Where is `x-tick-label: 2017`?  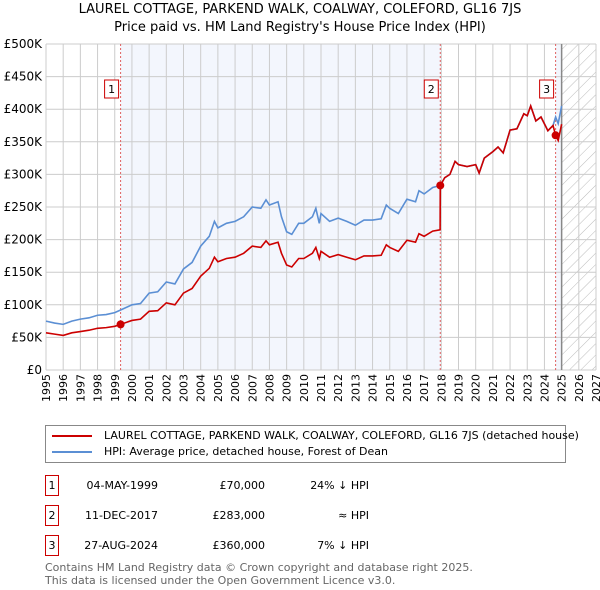
x-tick-label: 2017 is located at coordinates (424, 388).